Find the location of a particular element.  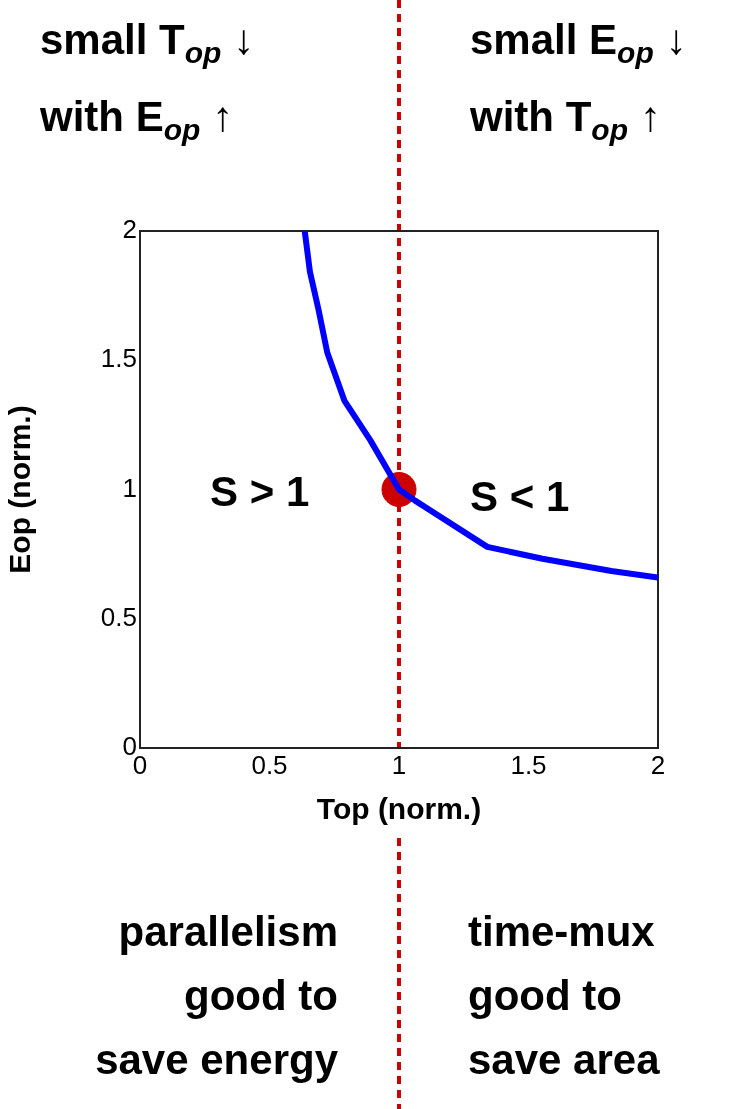

text: parallelism good to save energy is located at coordinates (216, 996).